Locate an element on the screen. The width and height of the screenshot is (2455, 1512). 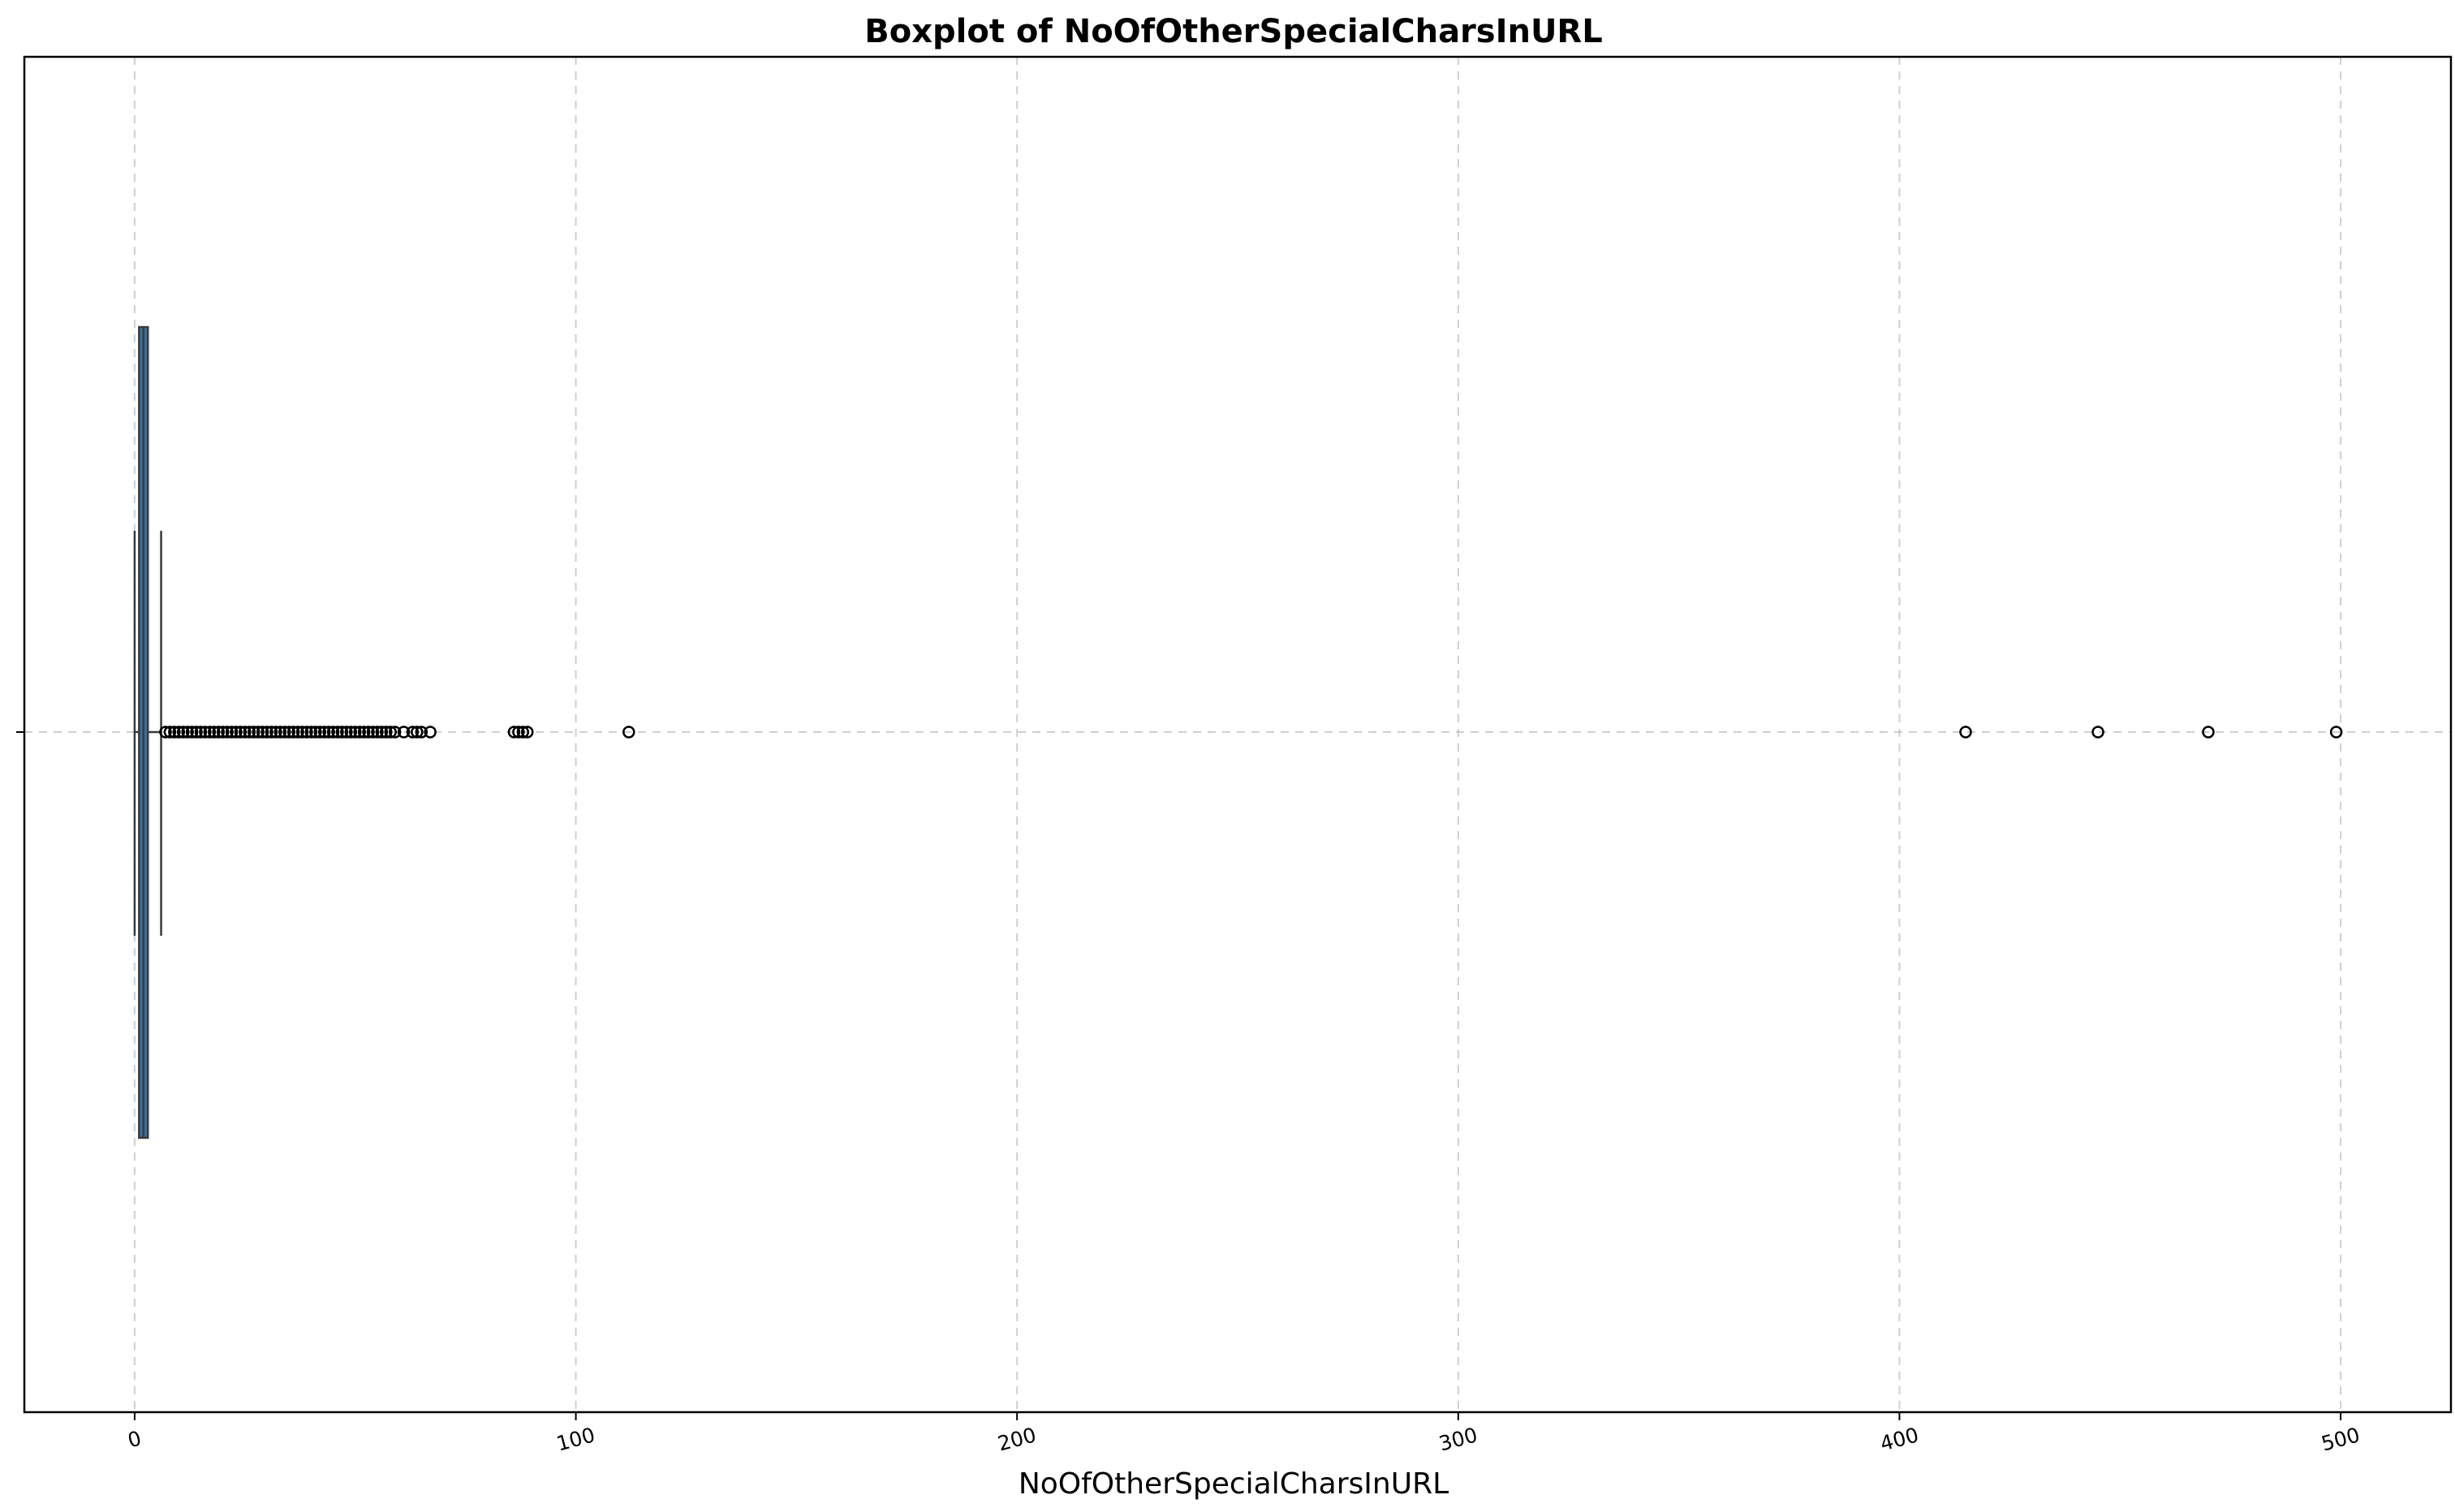
x-tick-label: 300 is located at coordinates (1458, 1439).